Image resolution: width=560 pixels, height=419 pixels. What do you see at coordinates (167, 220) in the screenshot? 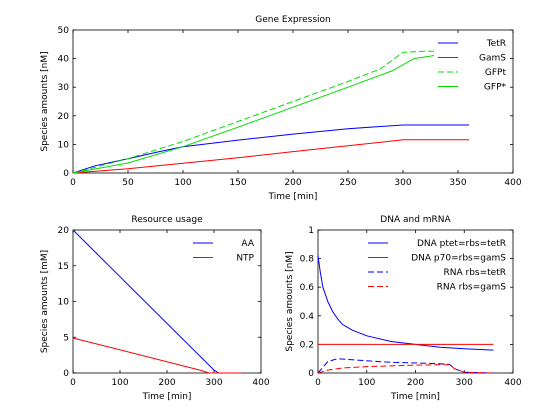
I see `chart-title: Resource usage` at bounding box center [167, 220].